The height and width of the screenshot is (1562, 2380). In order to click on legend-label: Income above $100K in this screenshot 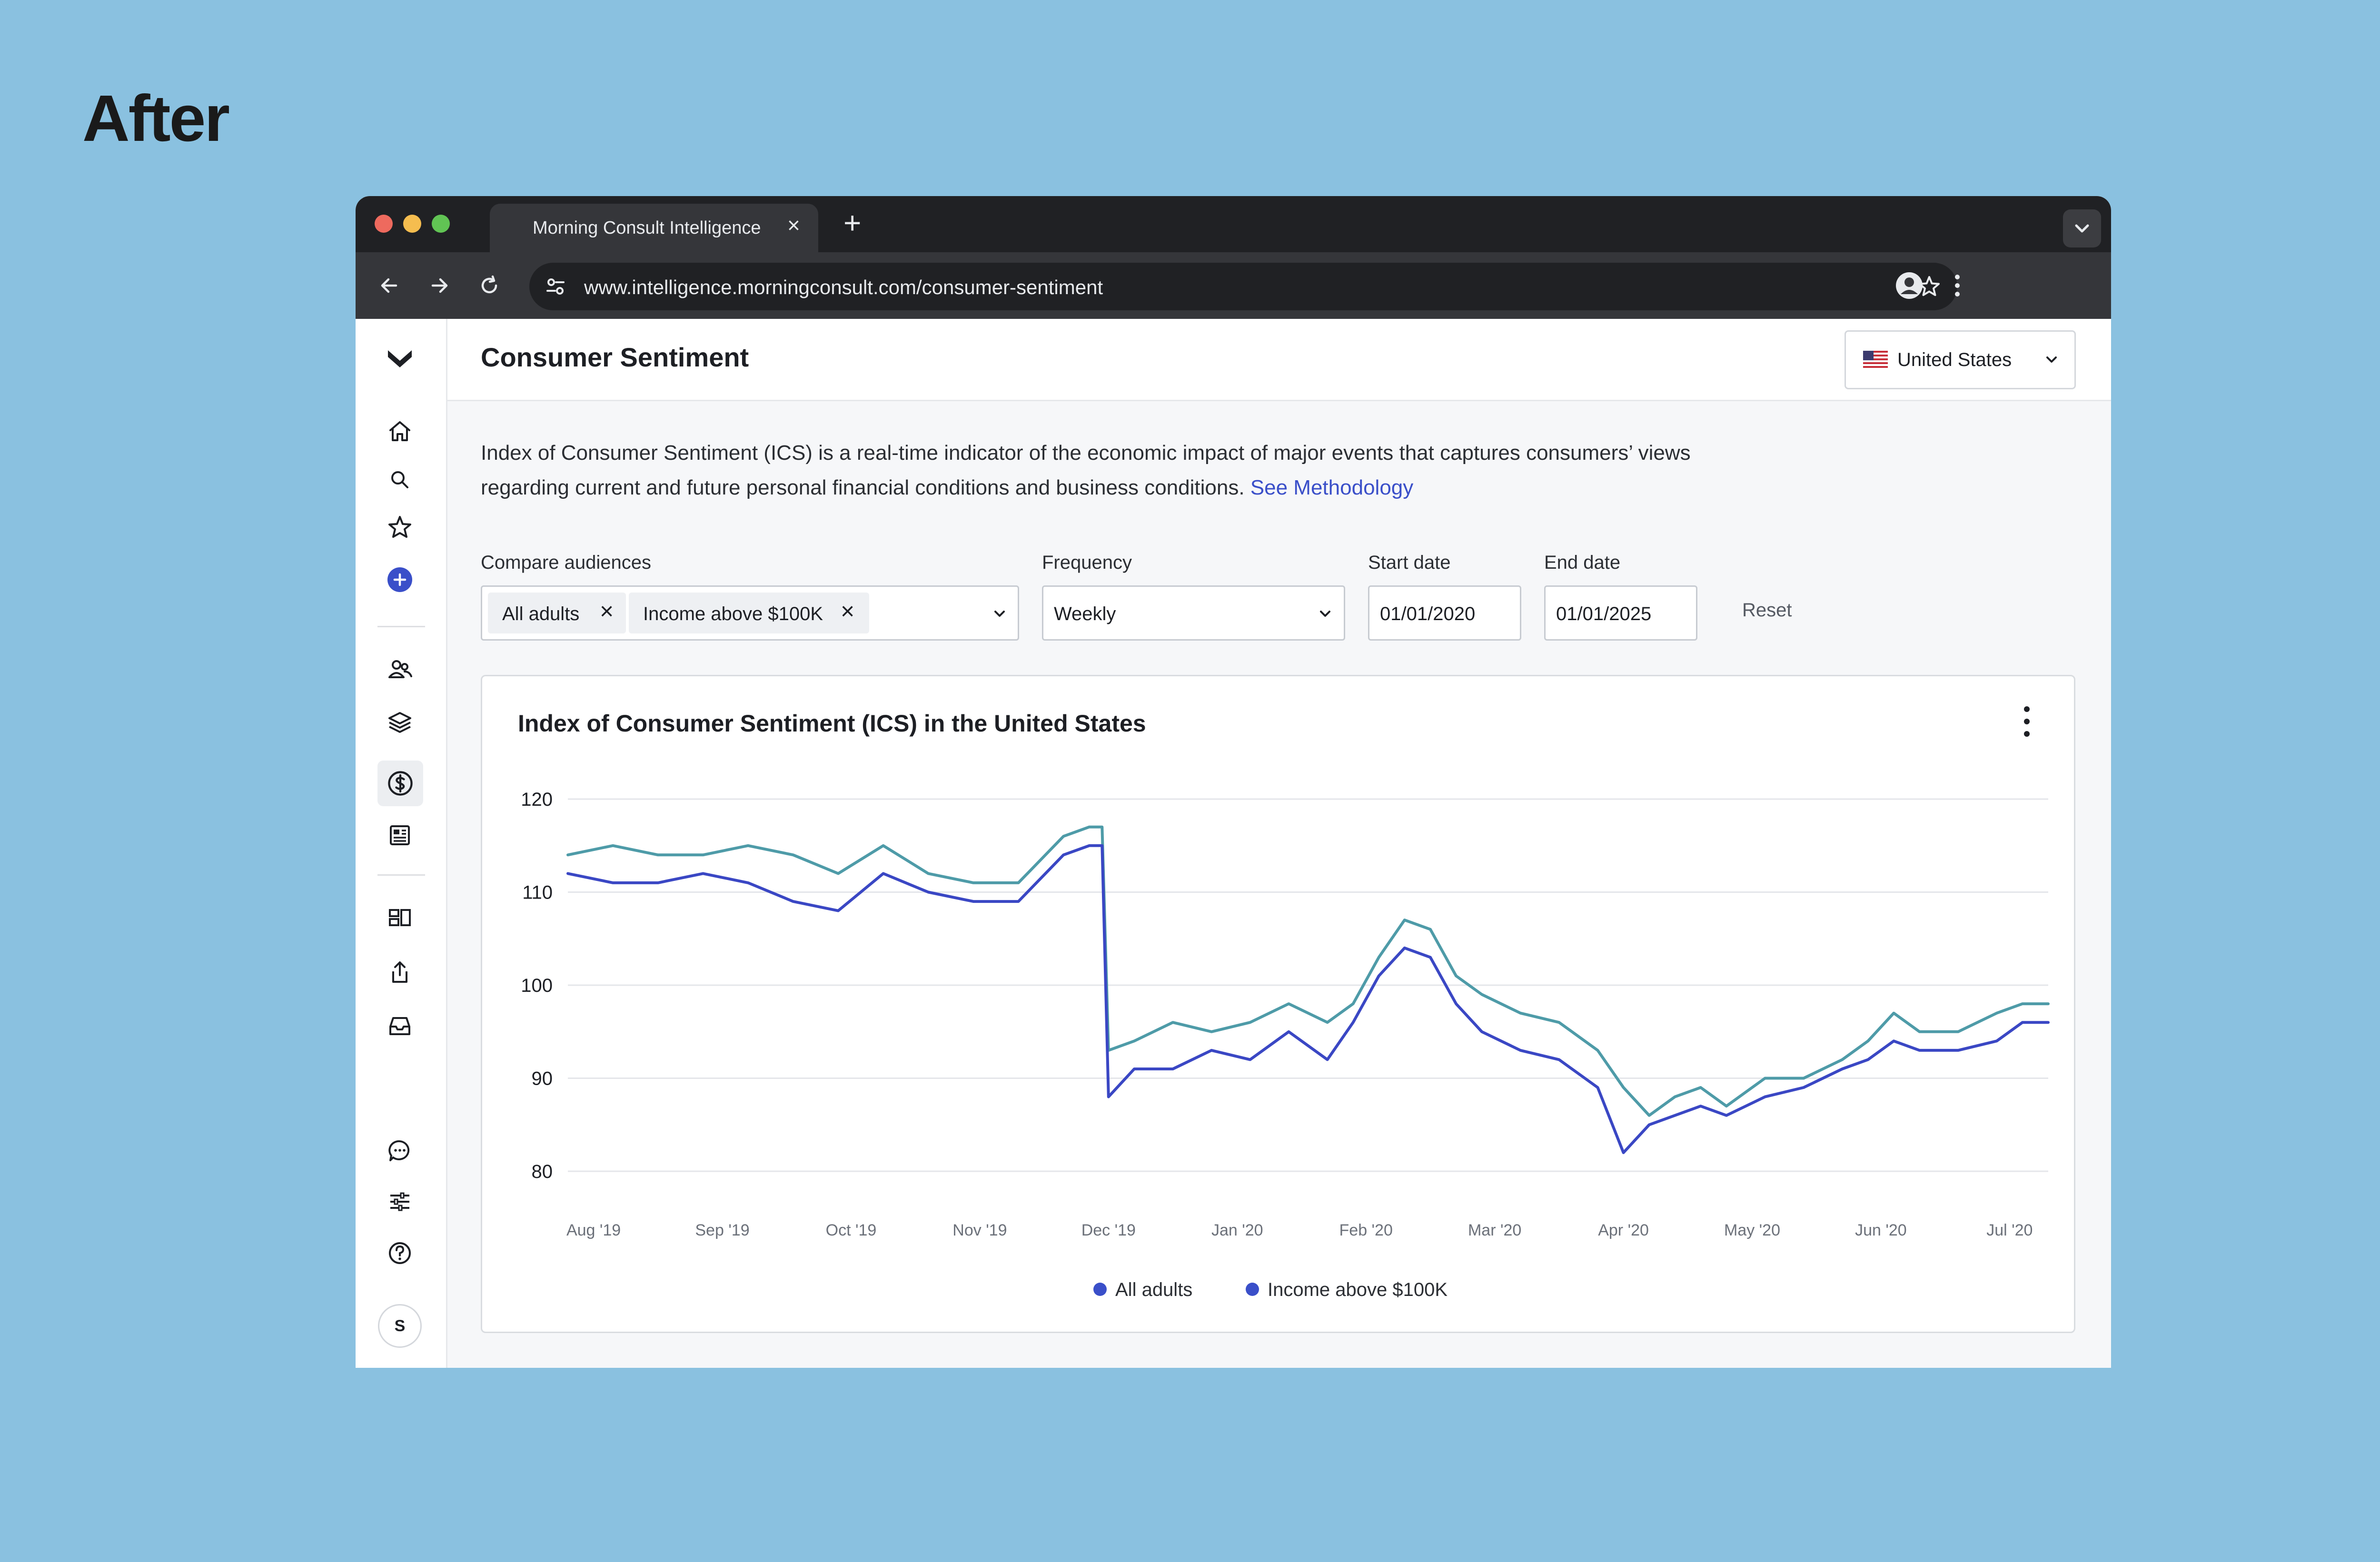, I will do `click(1358, 1290)`.